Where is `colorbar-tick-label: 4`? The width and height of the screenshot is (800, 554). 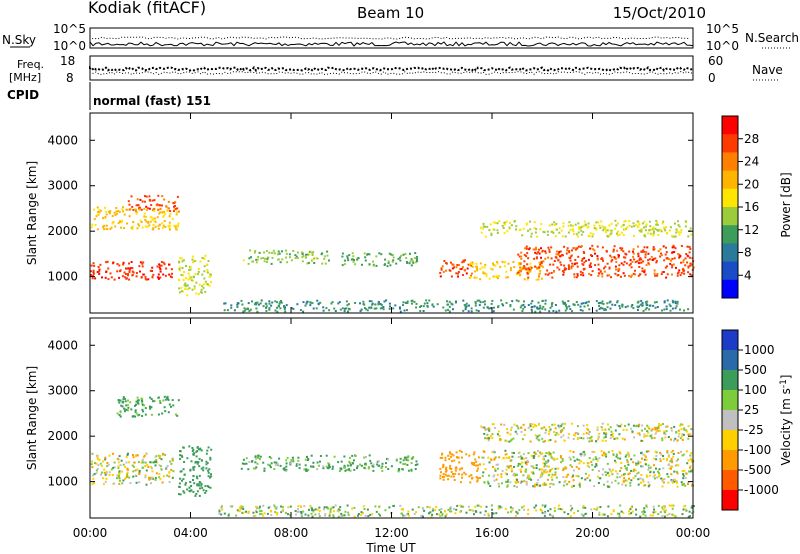 colorbar-tick-label: 4 is located at coordinates (748, 275).